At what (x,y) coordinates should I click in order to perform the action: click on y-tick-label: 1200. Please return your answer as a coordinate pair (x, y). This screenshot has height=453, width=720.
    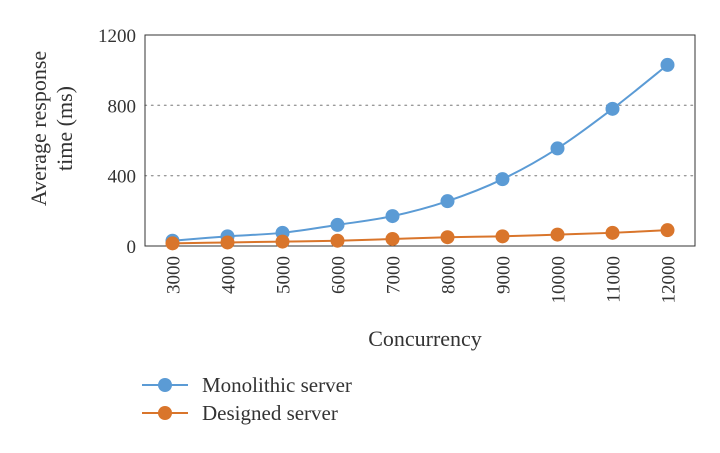
    Looking at the image, I should click on (117, 36).